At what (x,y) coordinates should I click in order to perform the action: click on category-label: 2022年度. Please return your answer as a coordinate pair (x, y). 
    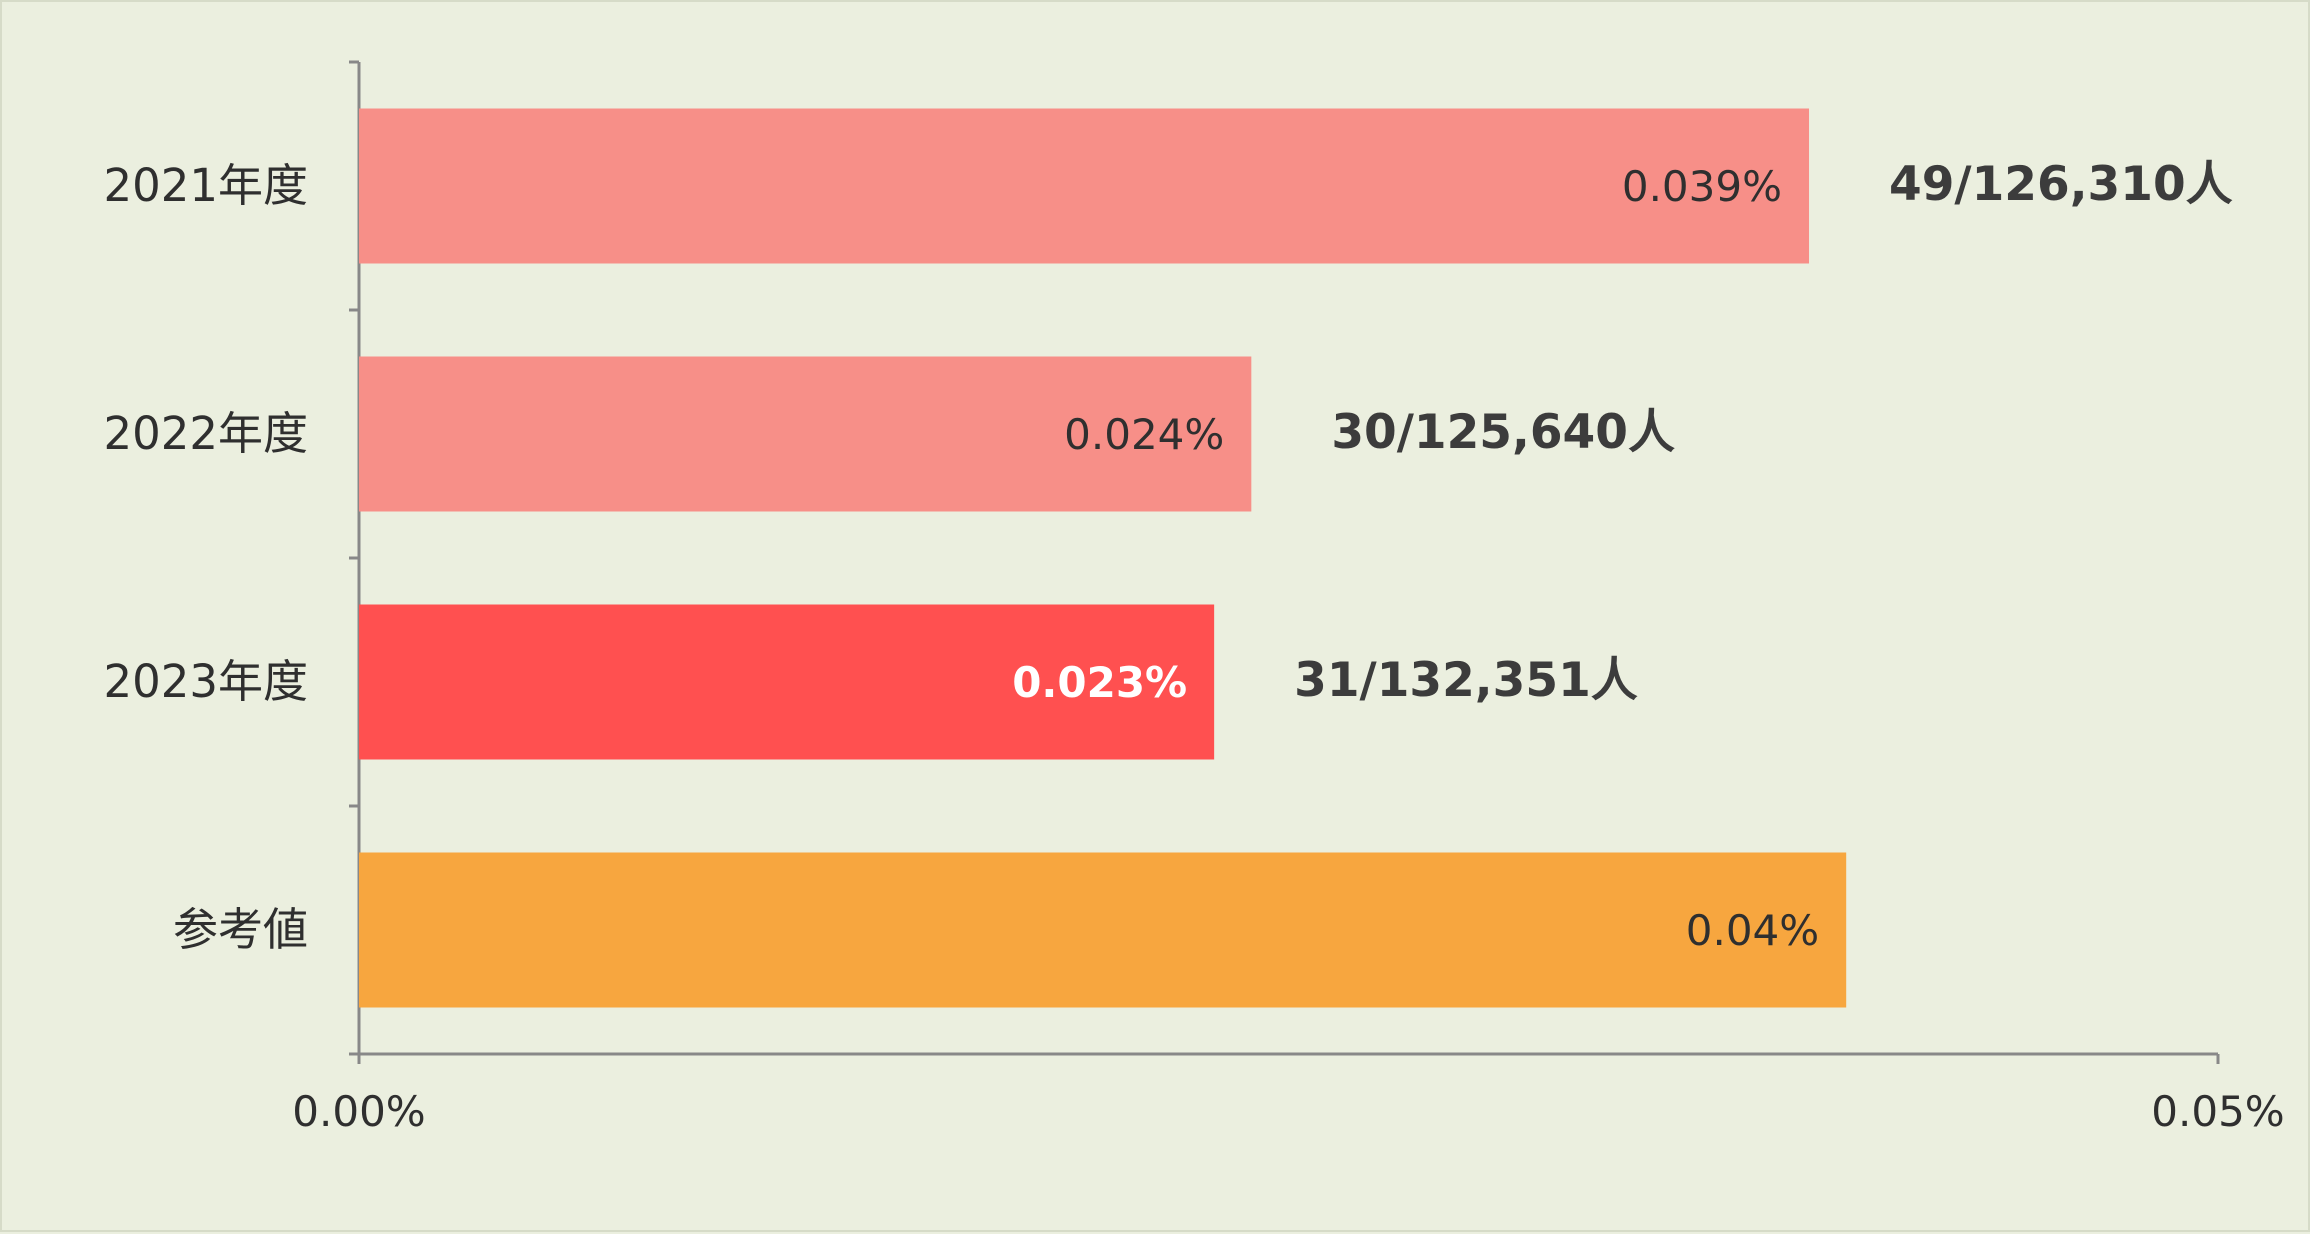
    Looking at the image, I should click on (205, 433).